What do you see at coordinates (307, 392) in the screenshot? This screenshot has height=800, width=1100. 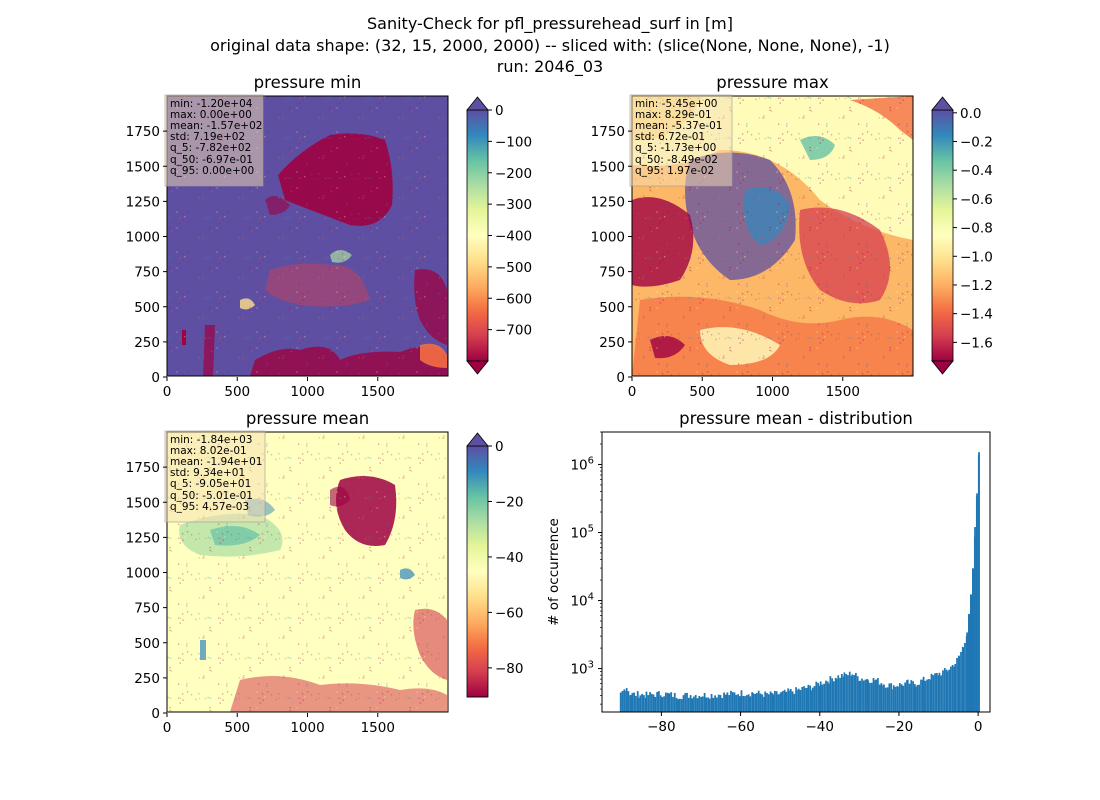 I see `x-tick-label: 1000` at bounding box center [307, 392].